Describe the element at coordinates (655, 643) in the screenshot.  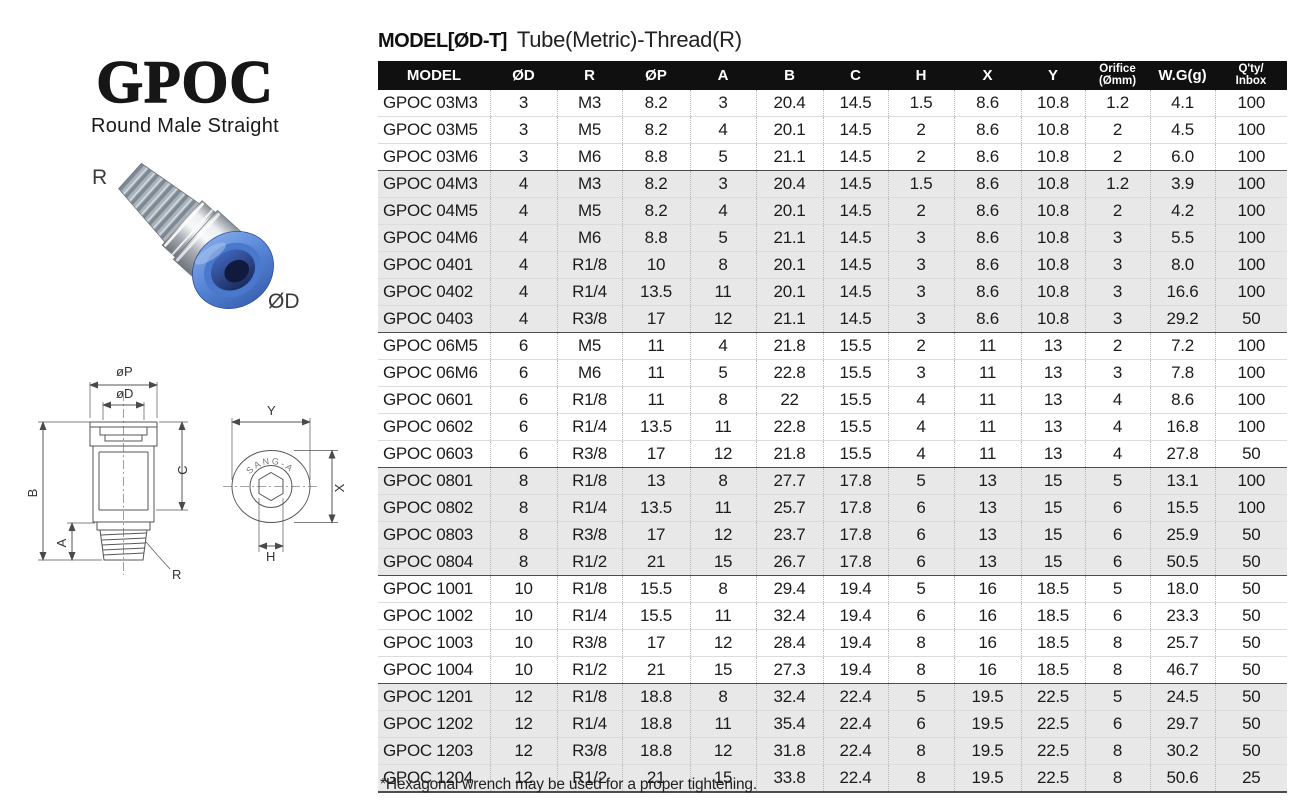
I see `table-cell: 17` at that location.